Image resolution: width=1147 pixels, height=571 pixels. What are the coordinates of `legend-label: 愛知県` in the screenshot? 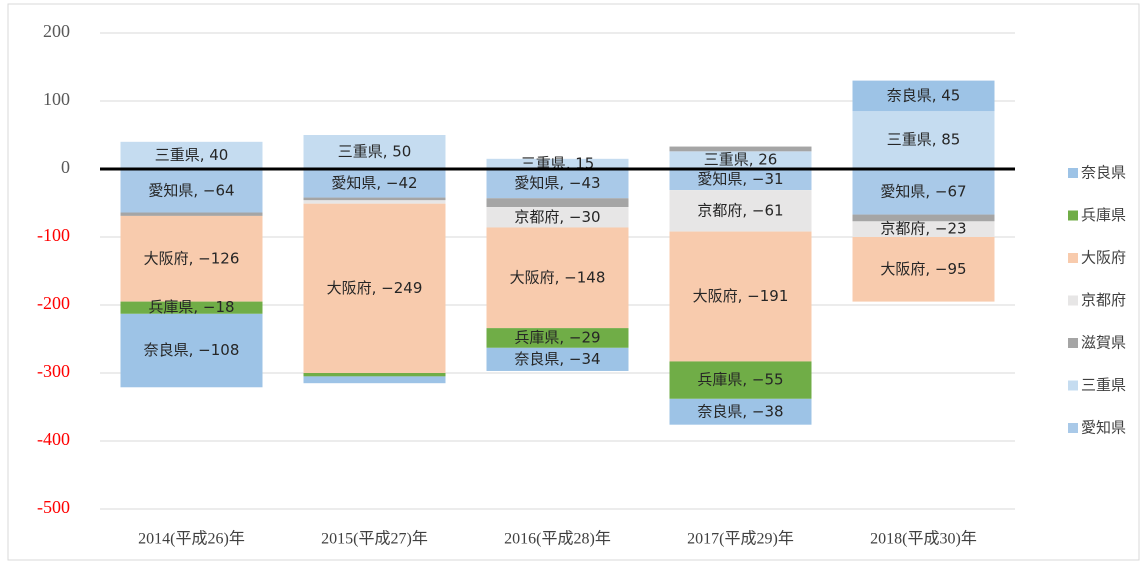 It's located at (1103, 428).